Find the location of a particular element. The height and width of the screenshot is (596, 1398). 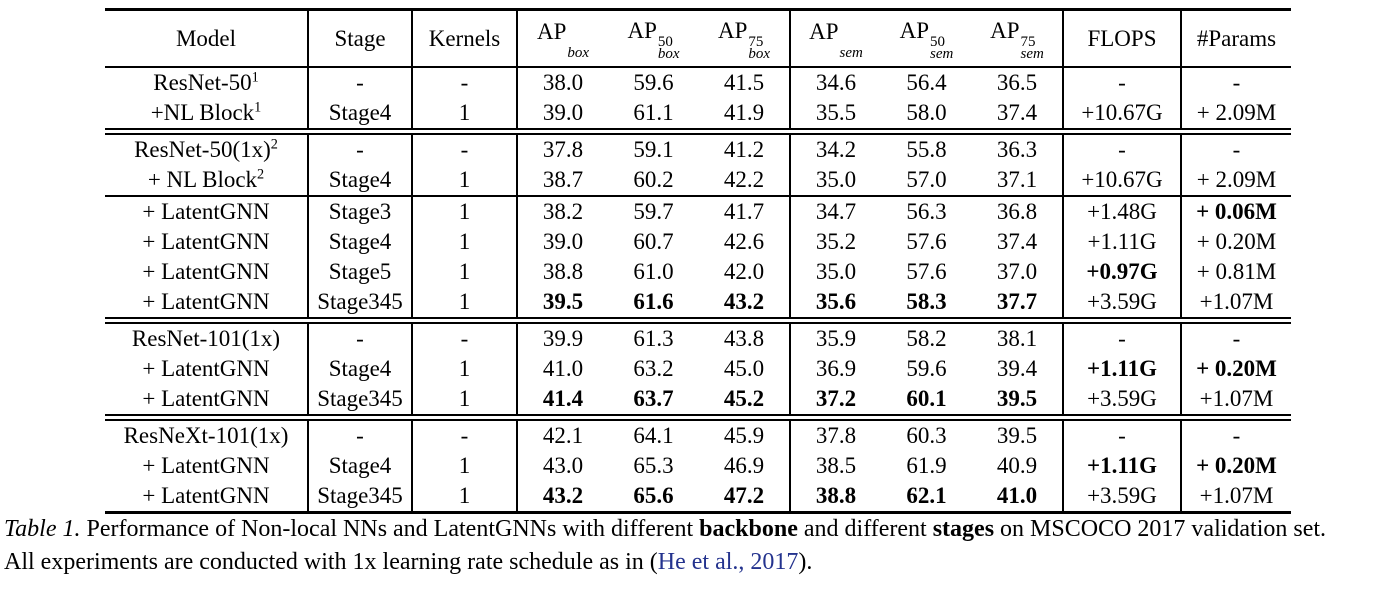

cell-ap-box-75: 45.2 is located at coordinates (745, 401).